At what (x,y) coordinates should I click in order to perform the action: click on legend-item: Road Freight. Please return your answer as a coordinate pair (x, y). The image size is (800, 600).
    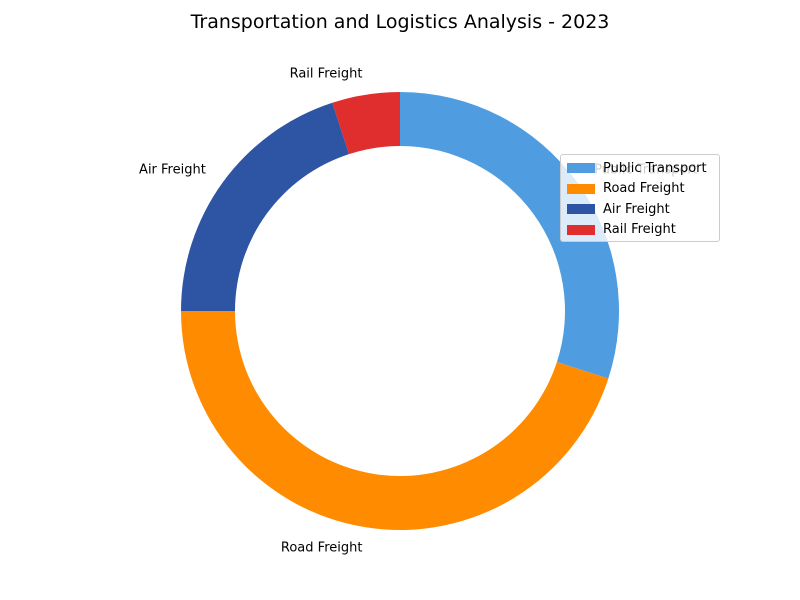
    Looking at the image, I should click on (640, 189).